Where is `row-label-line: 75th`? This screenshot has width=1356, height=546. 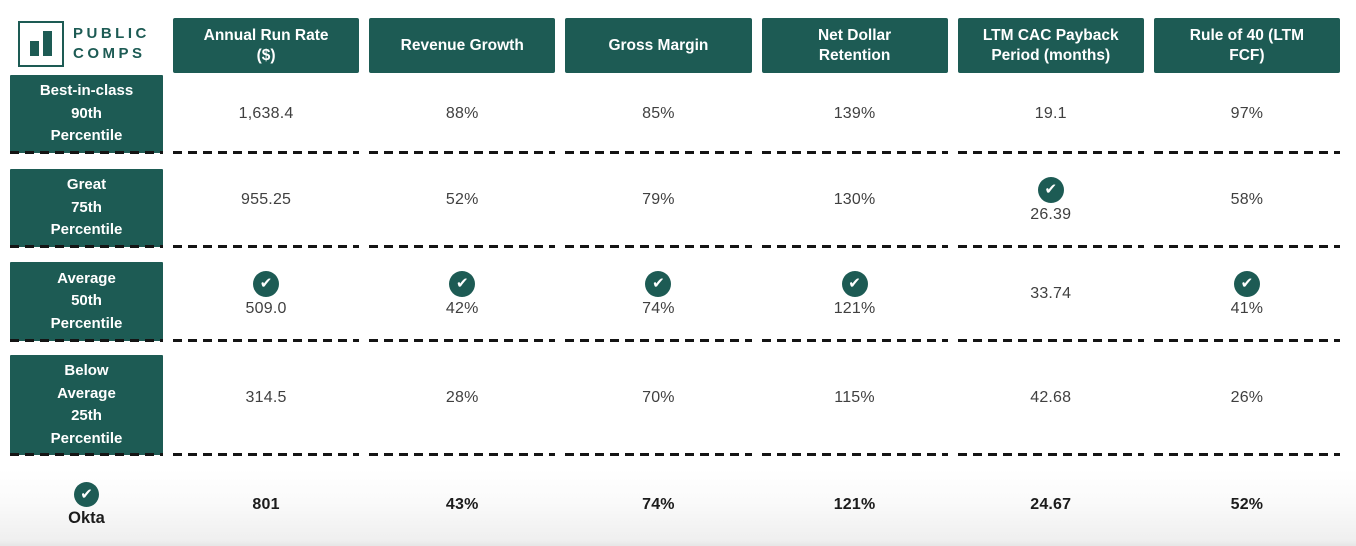
row-label-line: 75th is located at coordinates (86, 207).